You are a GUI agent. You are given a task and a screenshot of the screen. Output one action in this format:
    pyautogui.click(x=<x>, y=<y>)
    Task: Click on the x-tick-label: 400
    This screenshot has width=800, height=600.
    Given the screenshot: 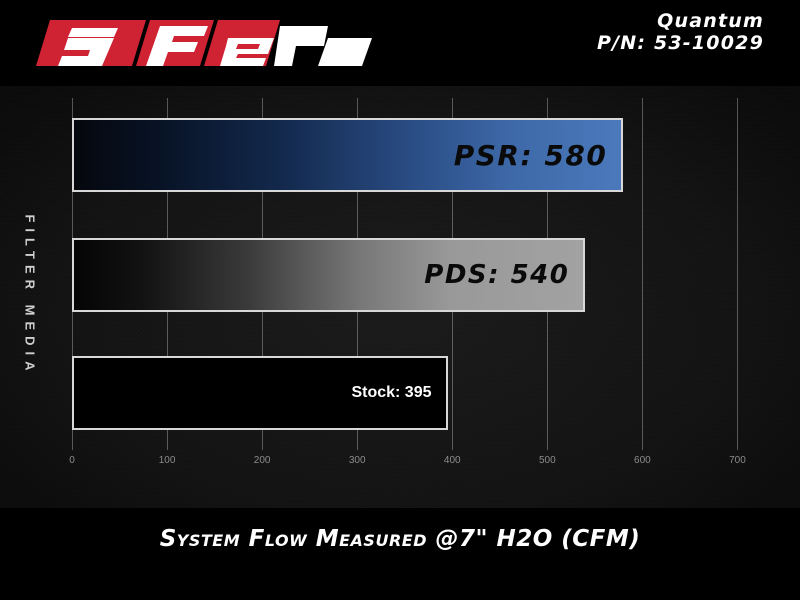 What is the action you would take?
    pyautogui.click(x=452, y=460)
    